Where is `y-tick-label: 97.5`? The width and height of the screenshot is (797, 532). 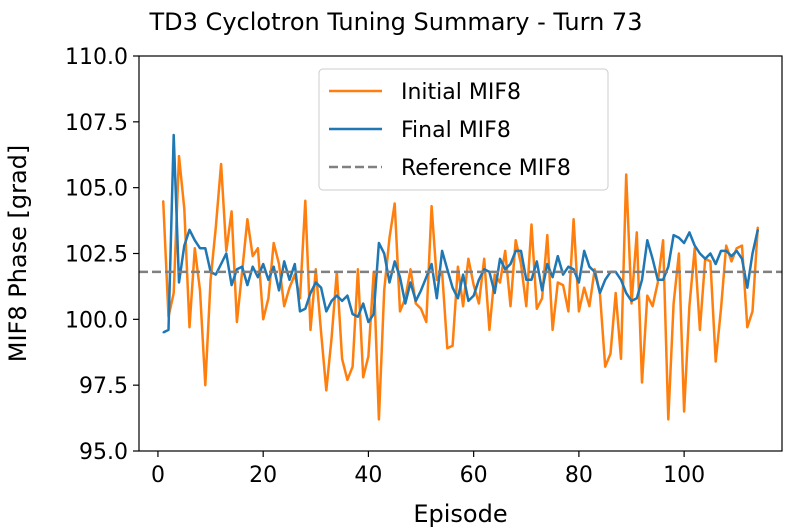
y-tick-label: 97.5 is located at coordinates (103, 386).